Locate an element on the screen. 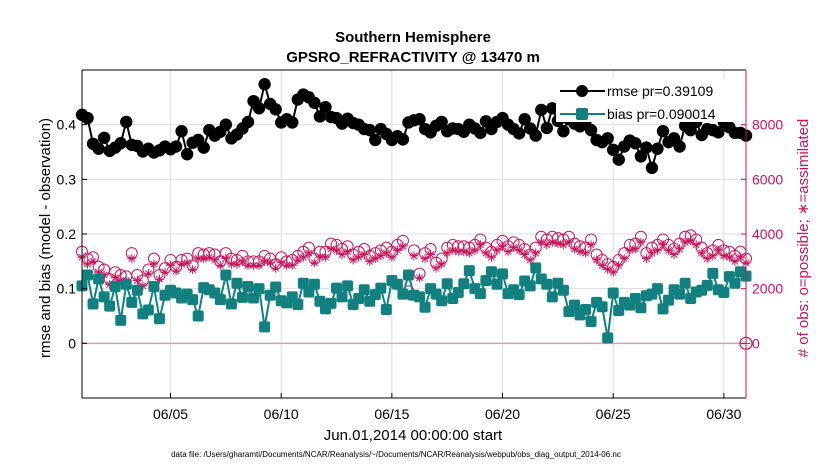 The image size is (830, 470). legend-bias-label: bias pr=0.090014 is located at coordinates (661, 114).